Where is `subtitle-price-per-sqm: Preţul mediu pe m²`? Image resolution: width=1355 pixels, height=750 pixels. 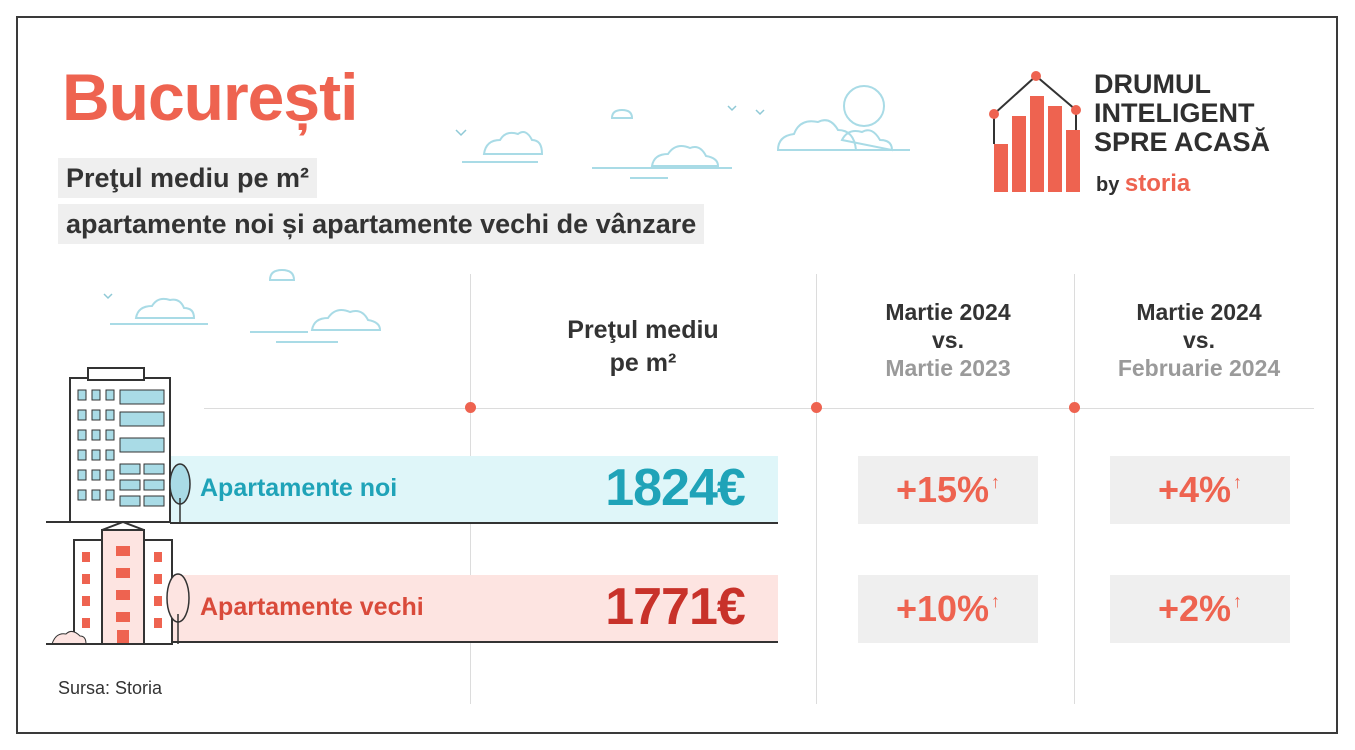 subtitle-price-per-sqm: Preţul mediu pe m² is located at coordinates (188, 178).